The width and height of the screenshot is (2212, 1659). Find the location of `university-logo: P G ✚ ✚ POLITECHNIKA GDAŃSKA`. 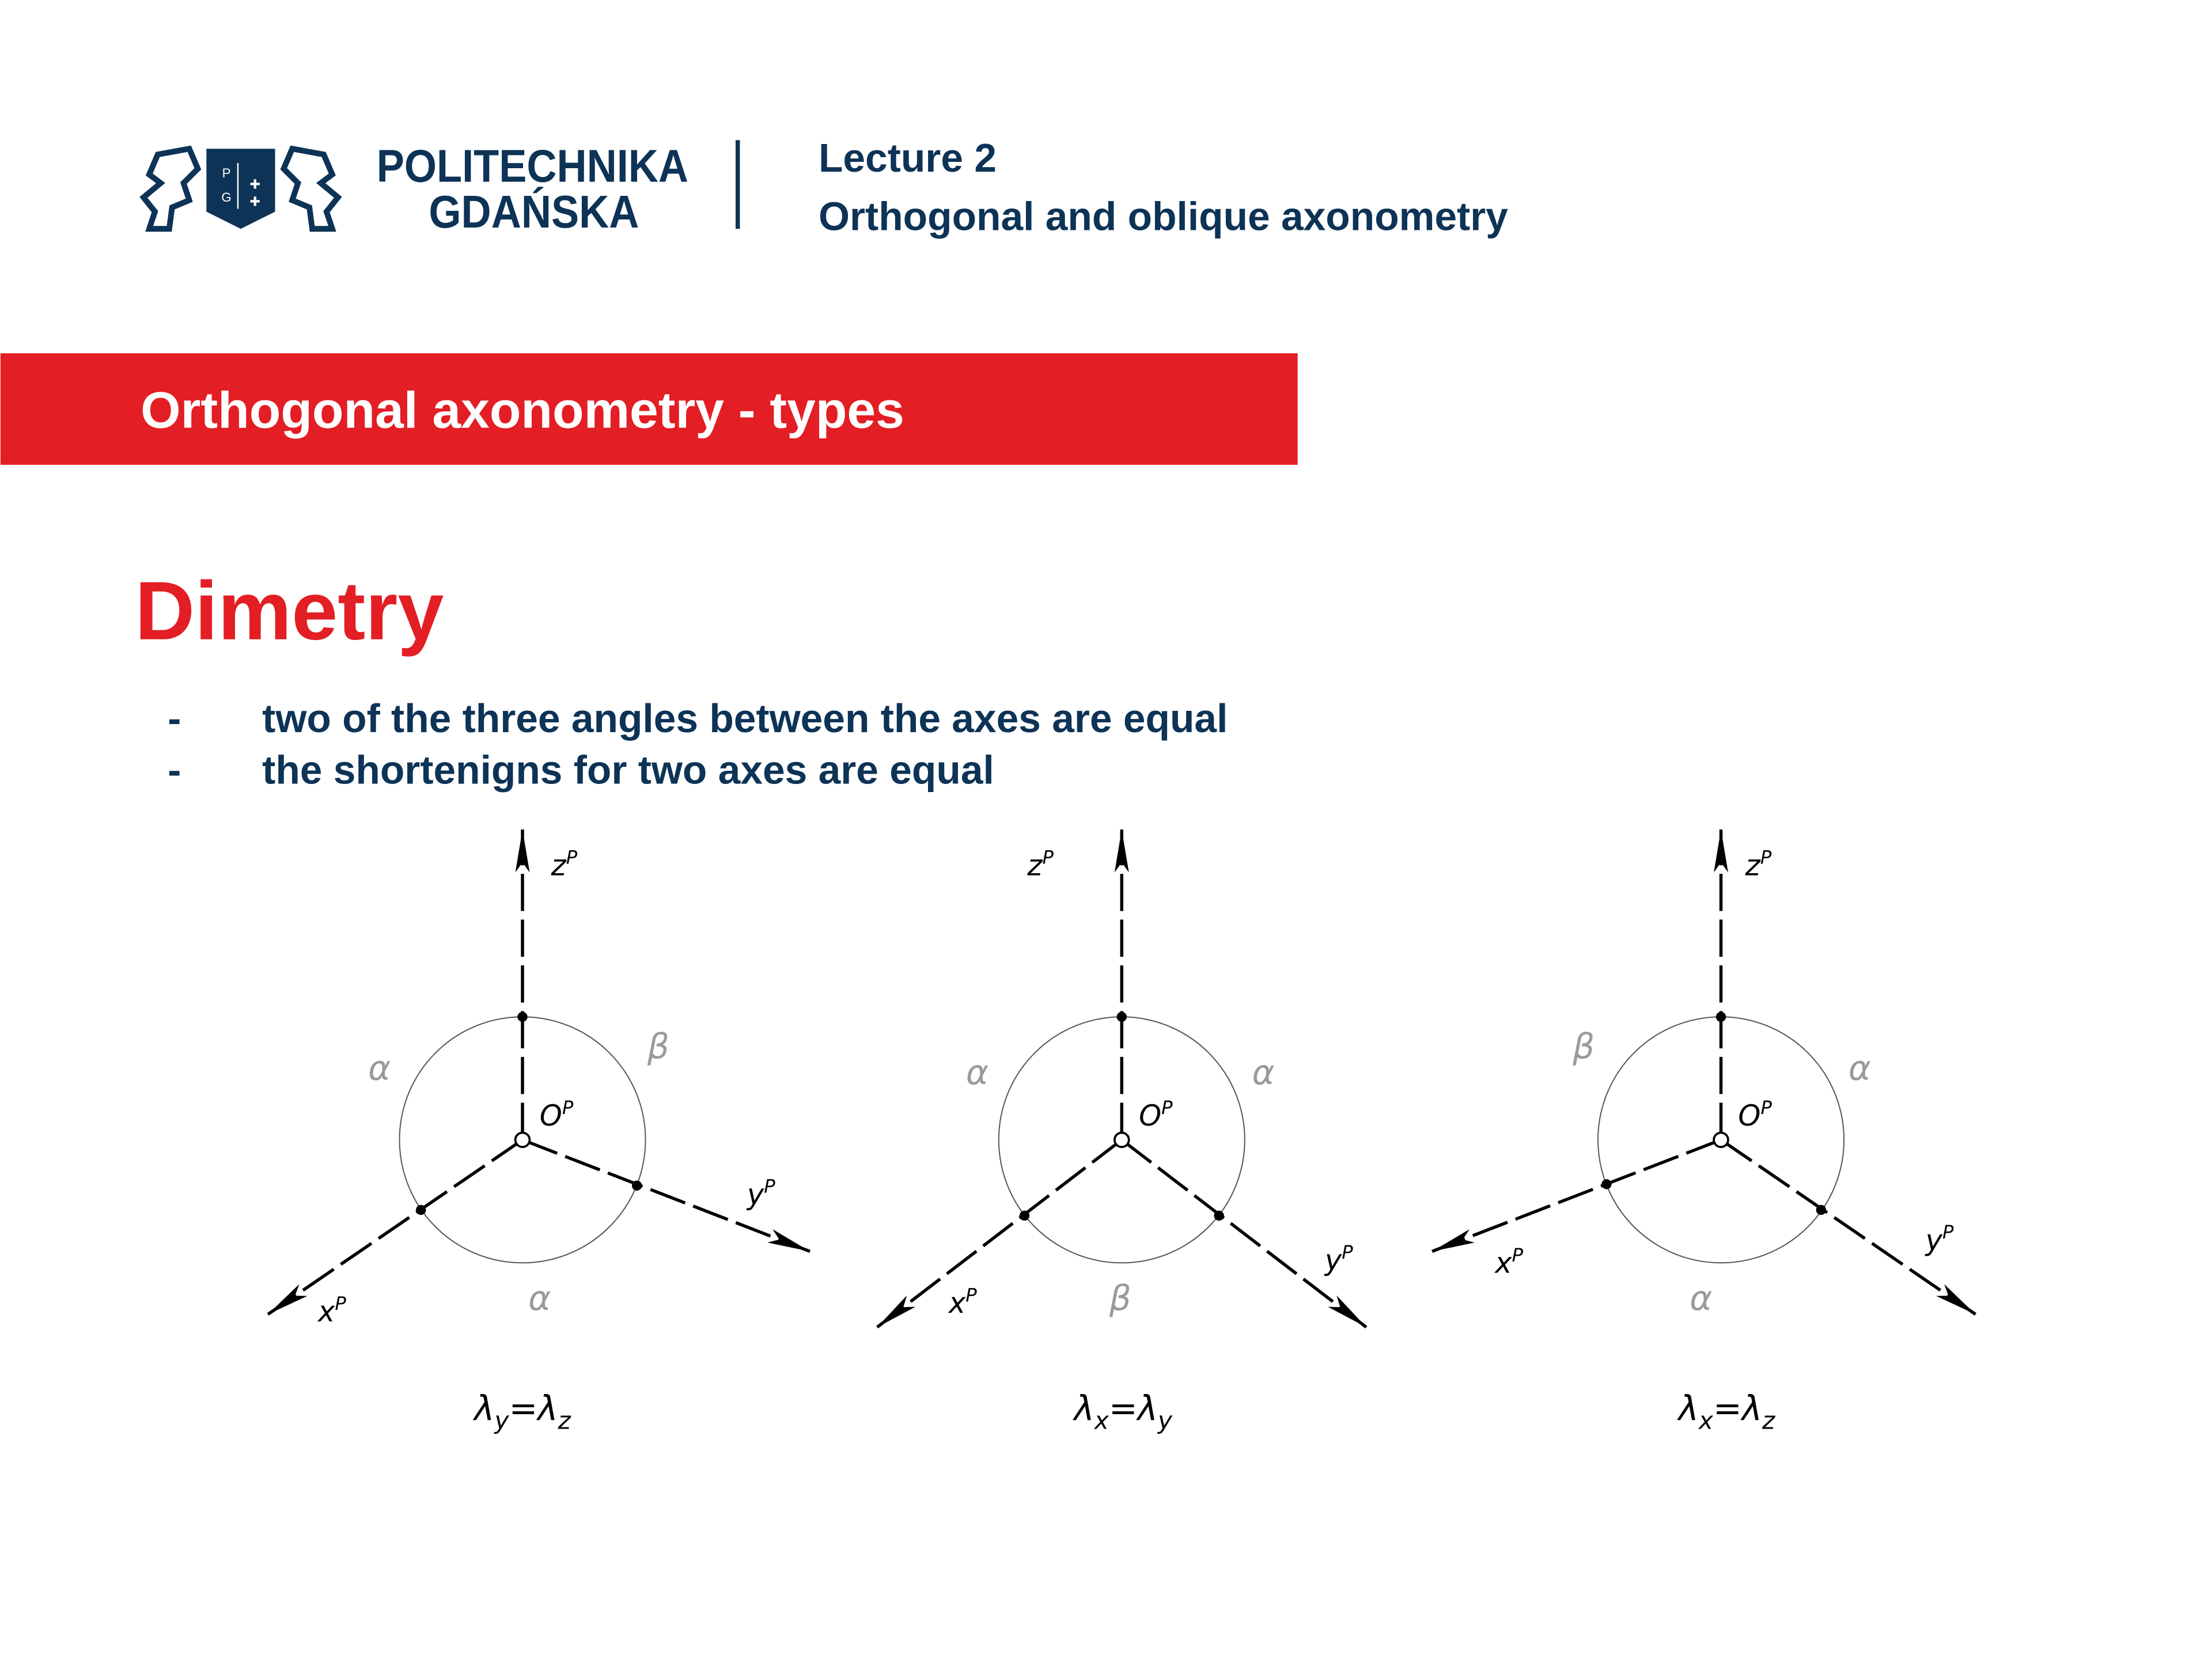

university-logo: P G ✚ ✚ POLITECHNIKA GDAŃSKA is located at coordinates (413, 188).